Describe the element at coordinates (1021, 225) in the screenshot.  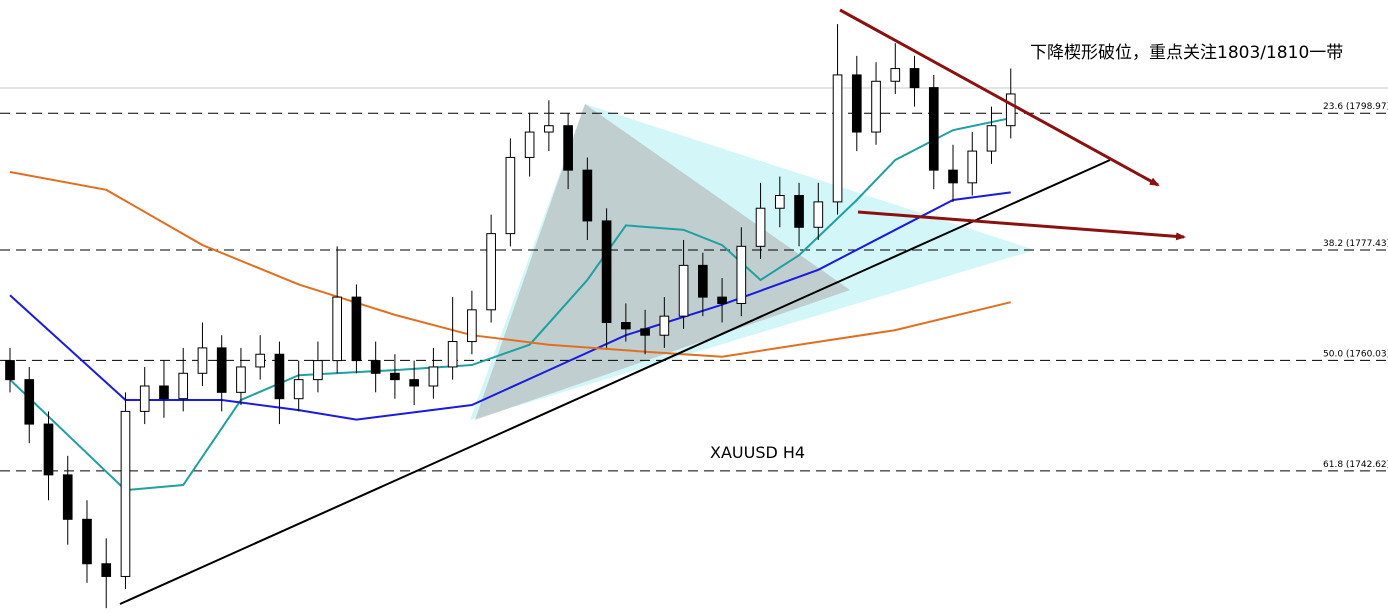
I see `wedge-lower-line` at that location.